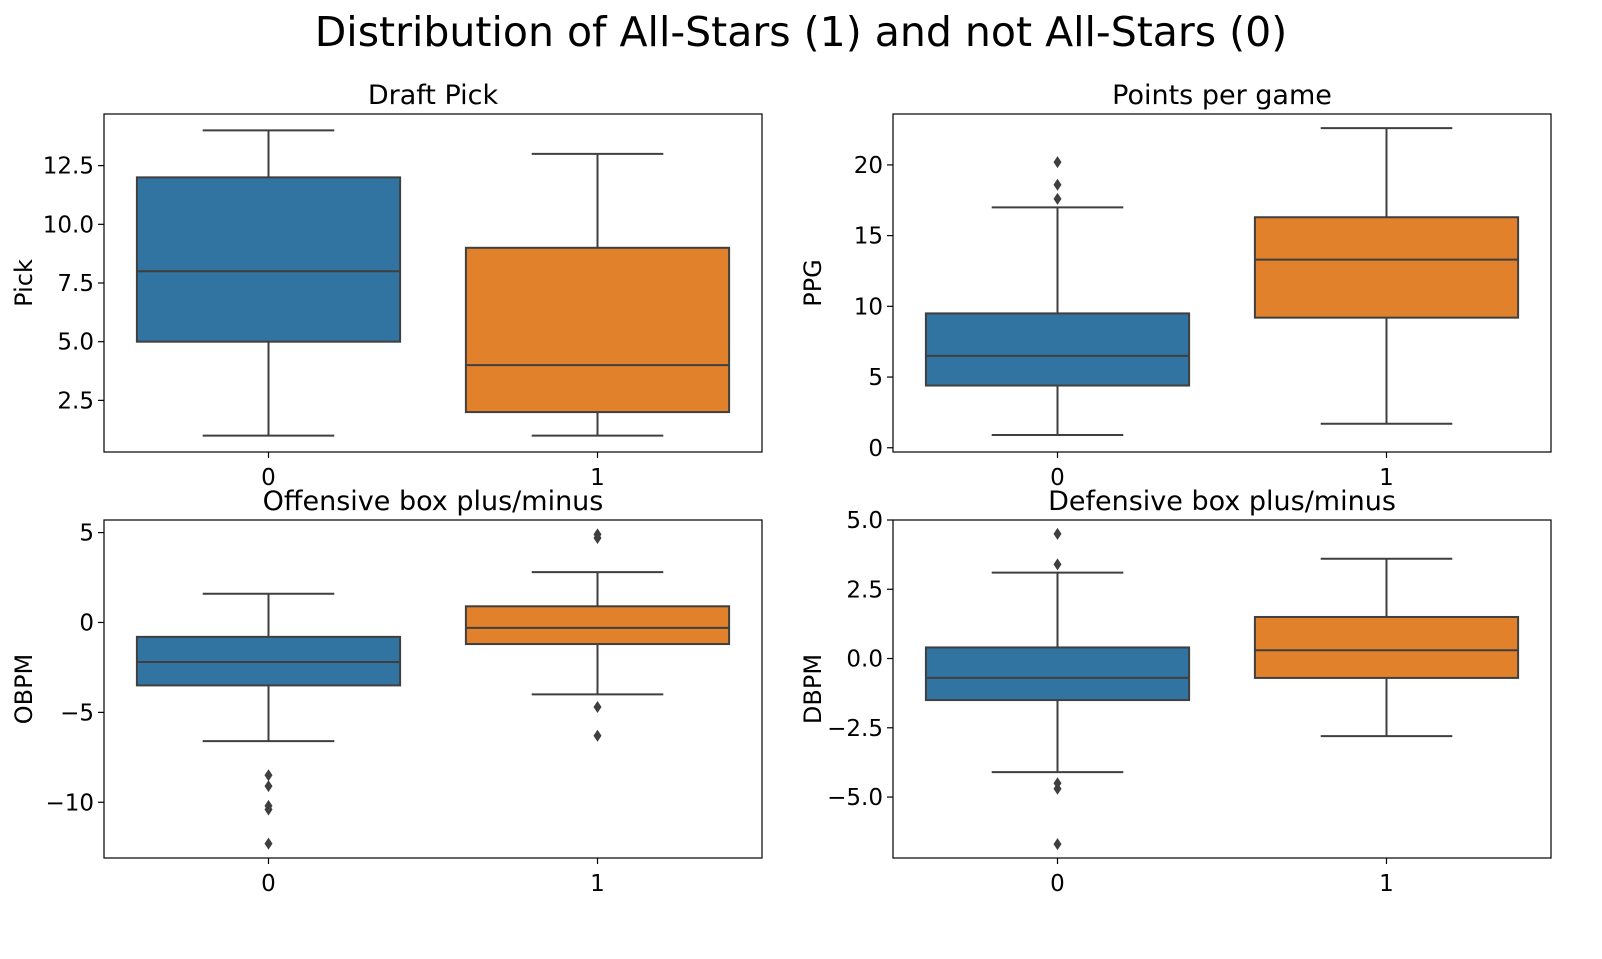 The image size is (1602, 959). Describe the element at coordinates (868, 237) in the screenshot. I see `y-tick-label: 15` at that location.